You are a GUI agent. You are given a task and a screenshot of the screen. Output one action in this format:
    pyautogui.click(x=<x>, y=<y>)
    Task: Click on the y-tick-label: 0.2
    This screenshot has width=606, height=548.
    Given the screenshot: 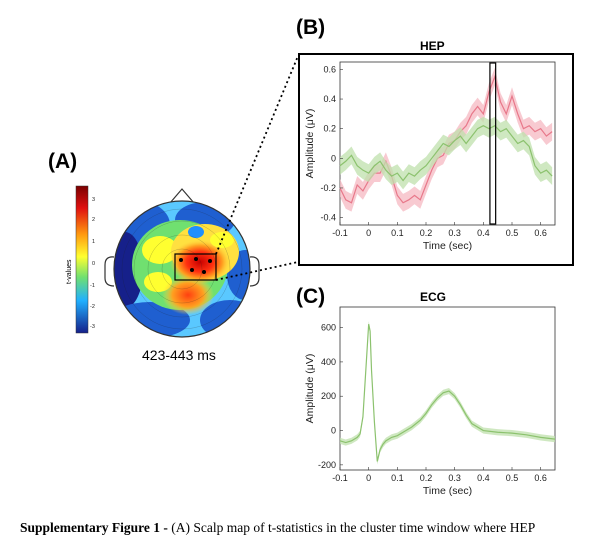 What is the action you would take?
    pyautogui.click(x=329, y=129)
    